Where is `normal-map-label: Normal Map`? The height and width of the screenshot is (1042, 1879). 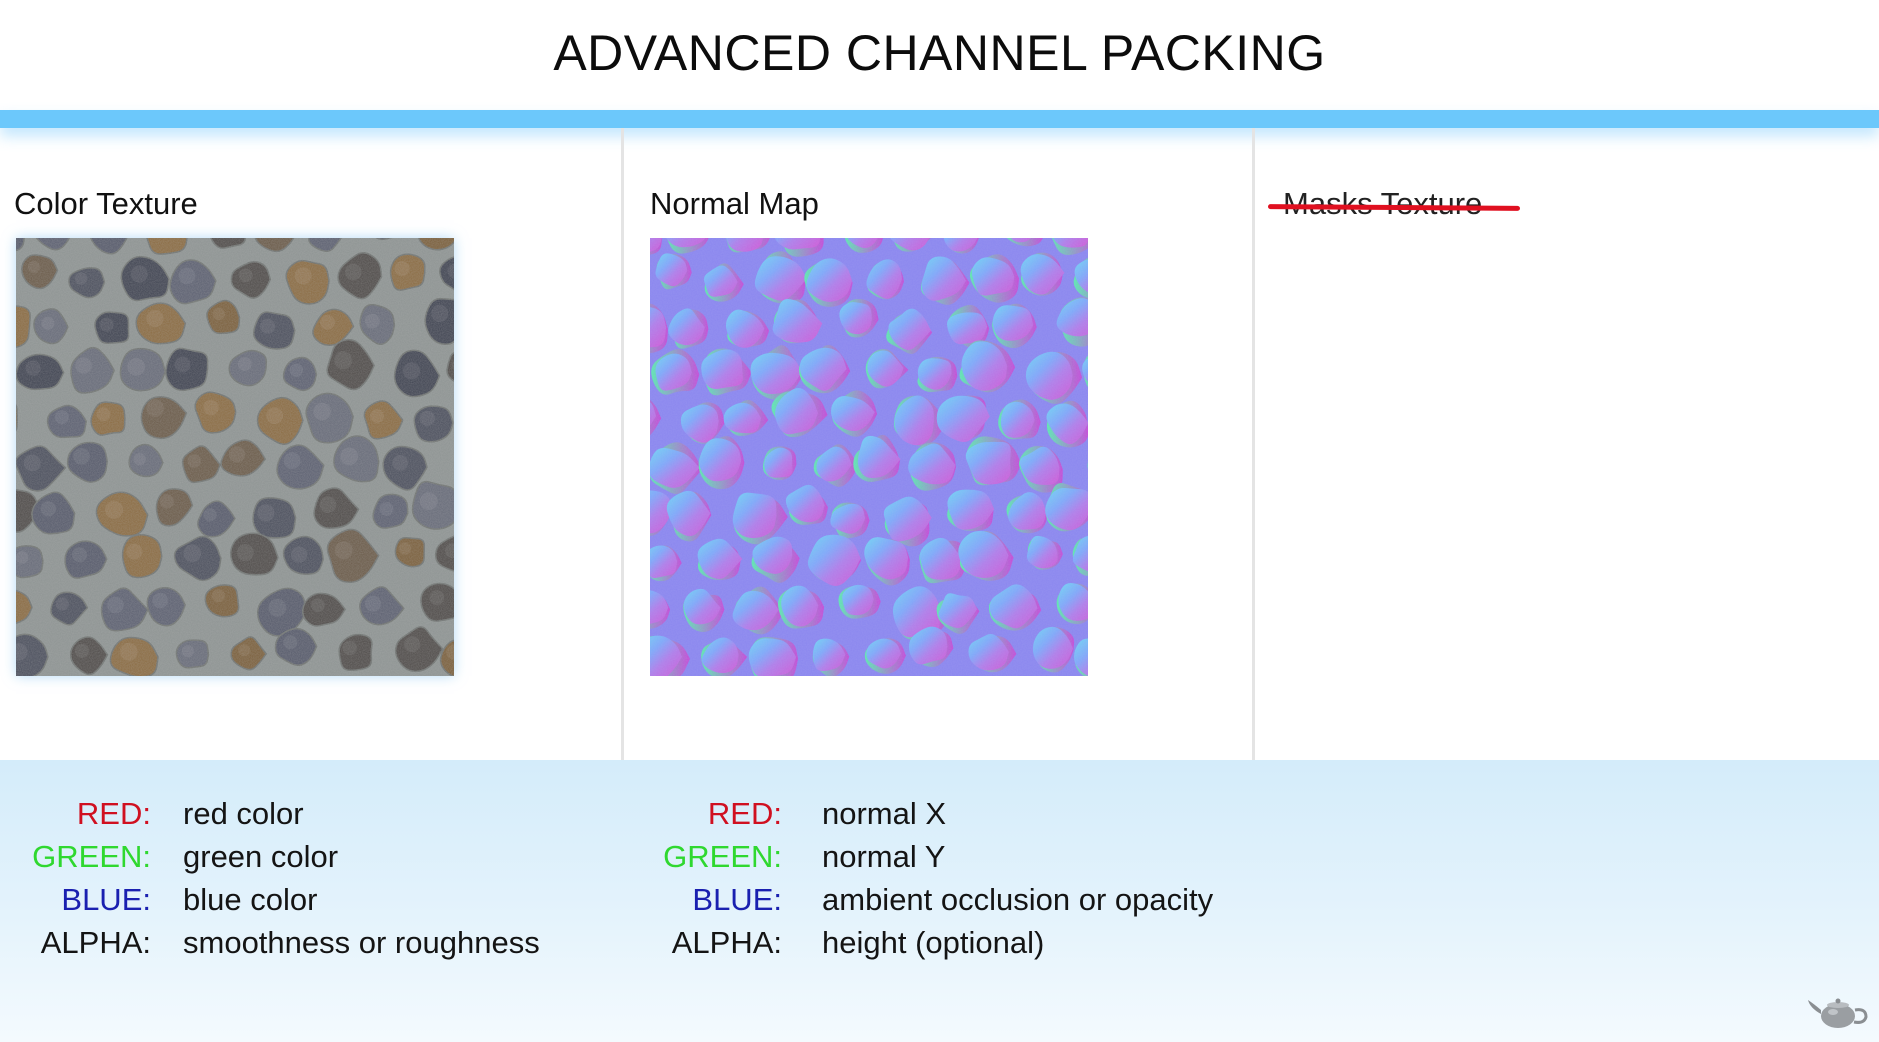 normal-map-label: Normal Map is located at coordinates (734, 203).